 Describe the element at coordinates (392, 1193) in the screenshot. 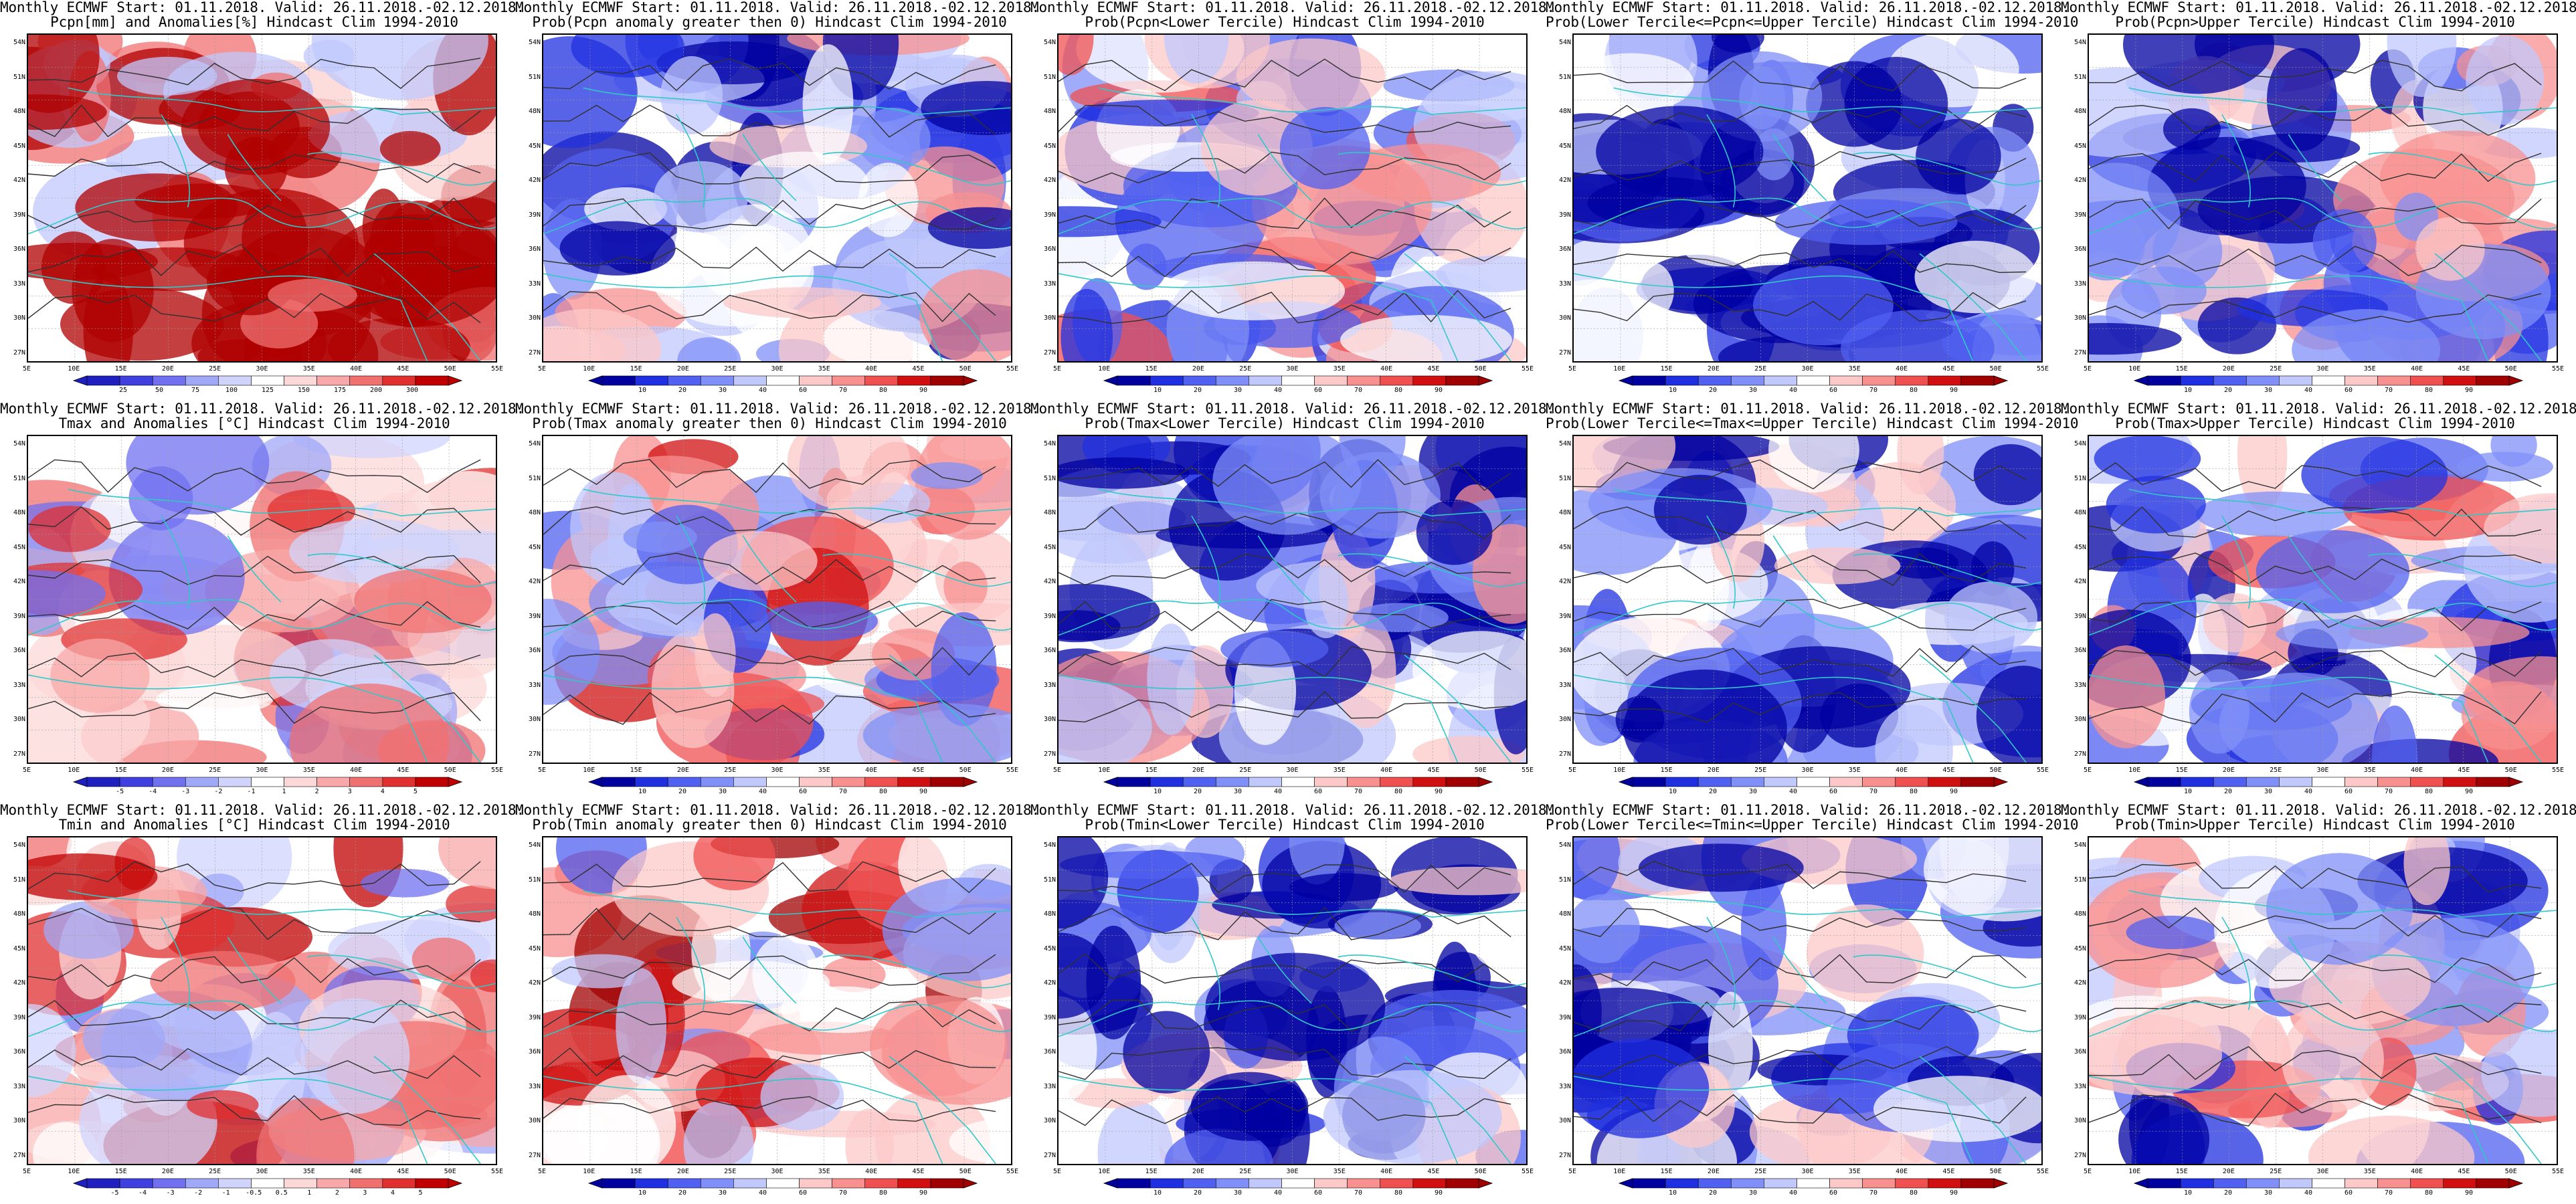

I see `color-bar-tick-label: 4` at that location.